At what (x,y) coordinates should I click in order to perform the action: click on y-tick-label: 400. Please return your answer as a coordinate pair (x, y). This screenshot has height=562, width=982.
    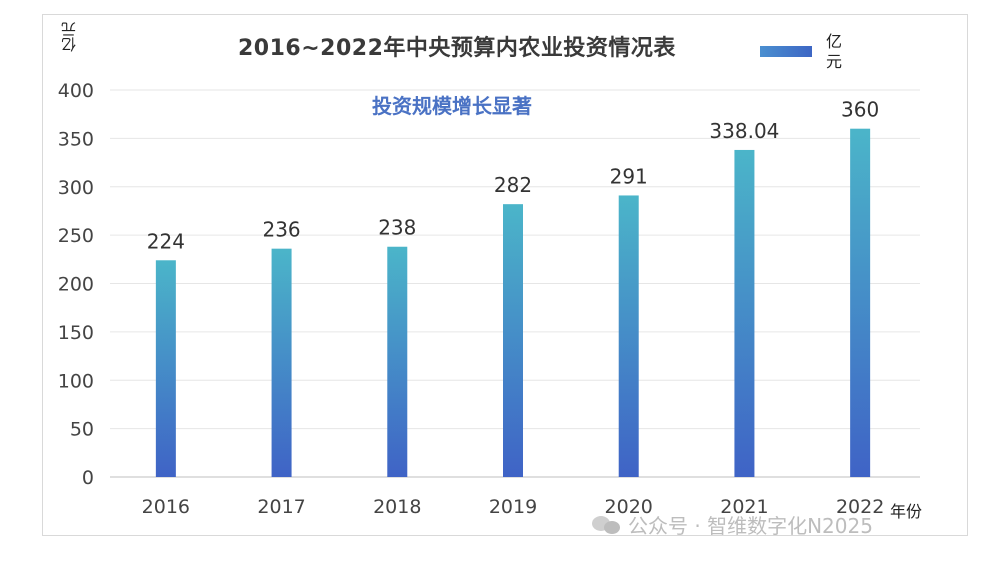
    Looking at the image, I should click on (76, 91).